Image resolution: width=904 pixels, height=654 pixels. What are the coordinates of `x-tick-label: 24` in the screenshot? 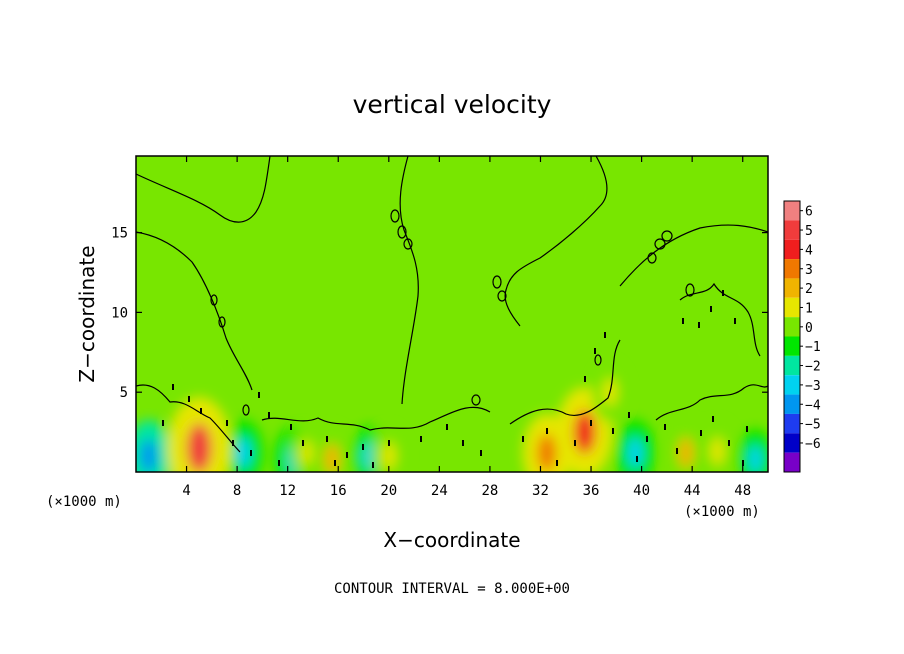 It's located at (439, 491).